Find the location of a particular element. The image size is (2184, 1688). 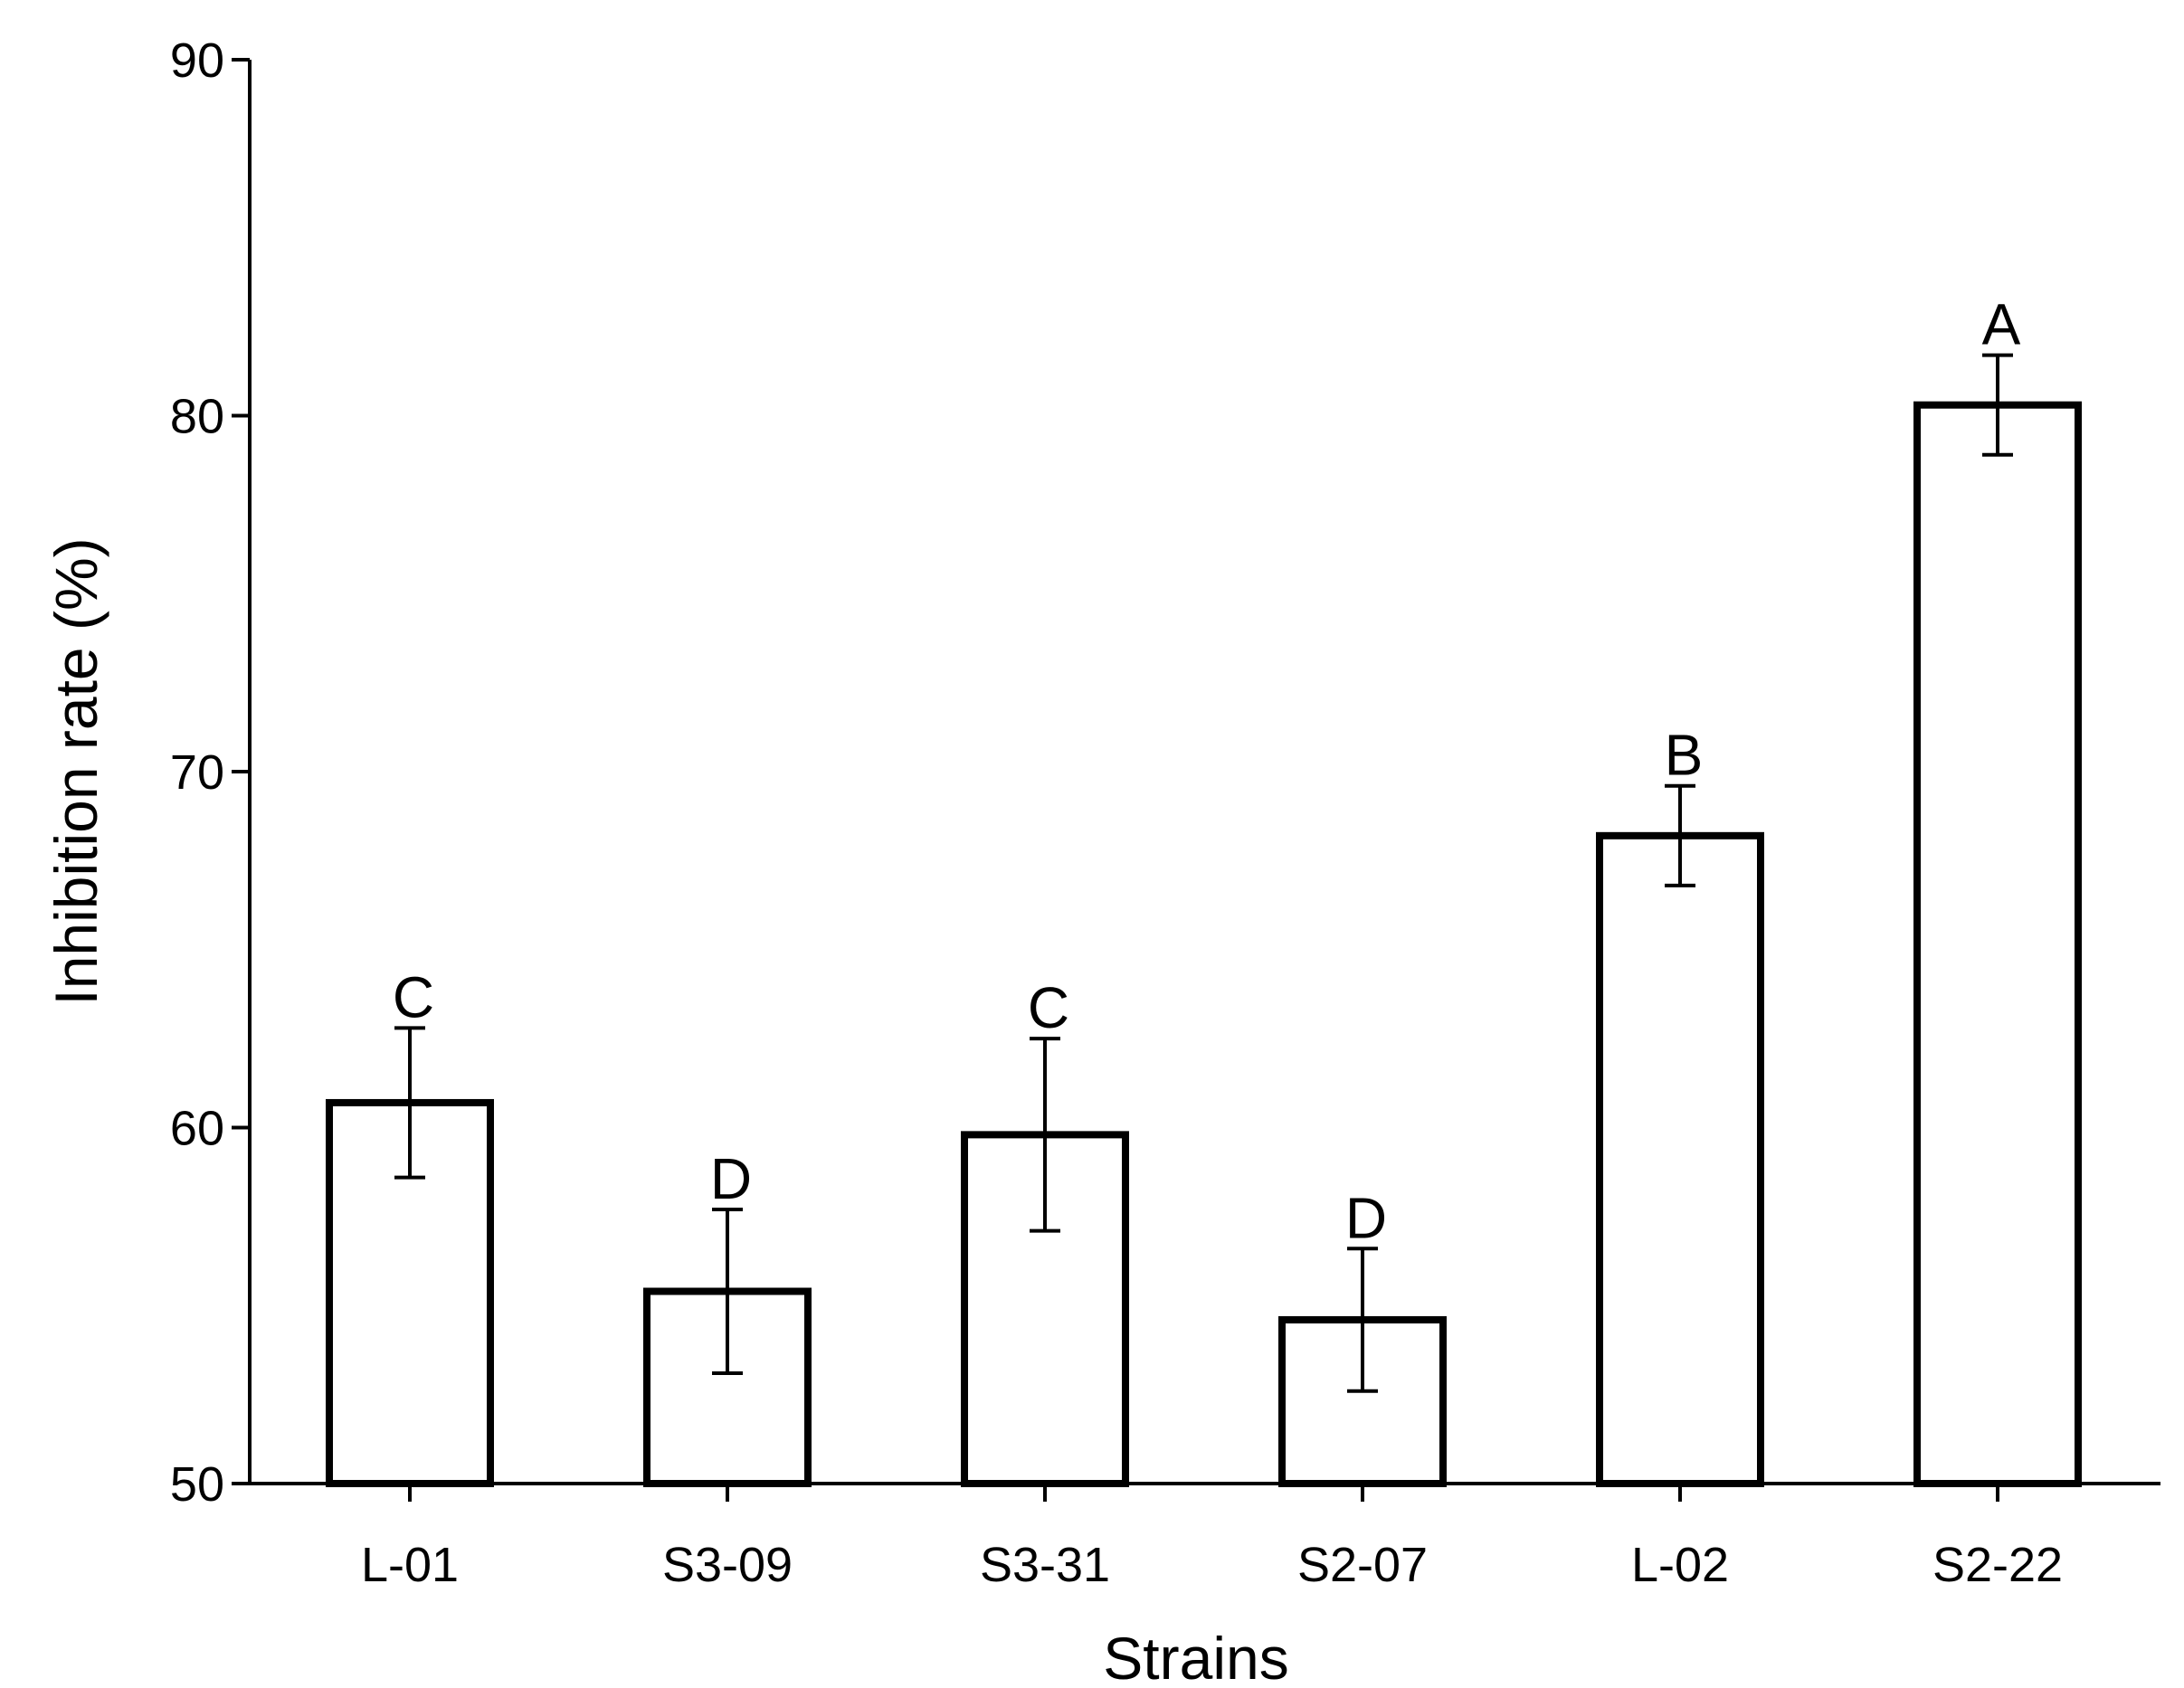

x-tick-label: S2-22 is located at coordinates (1998, 1565).